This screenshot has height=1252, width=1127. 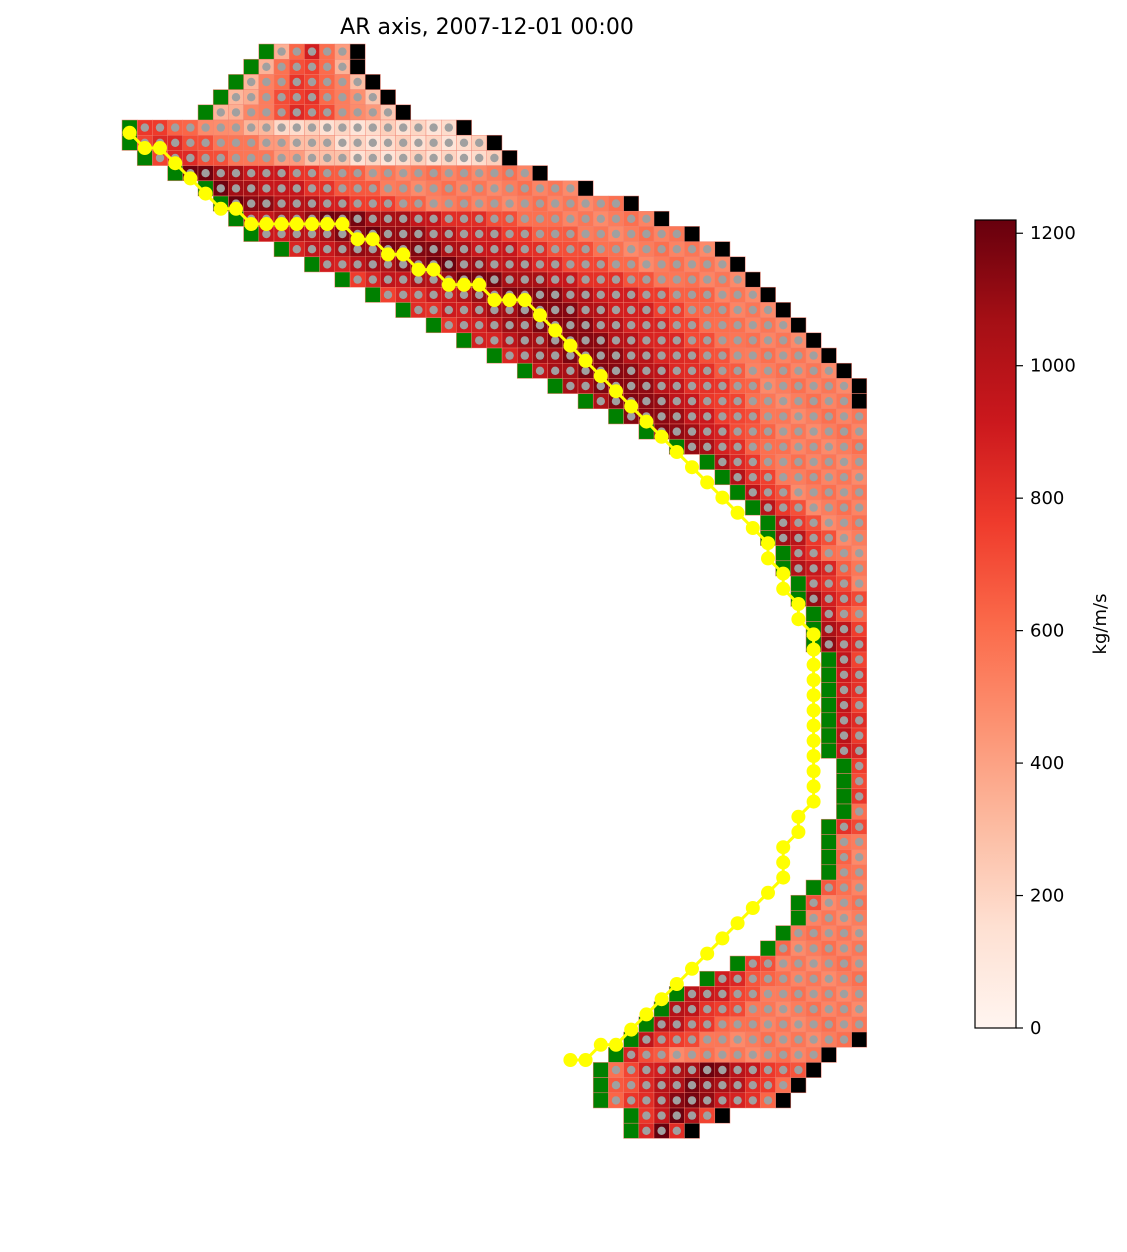 What do you see at coordinates (1047, 498) in the screenshot?
I see `colorbar-tick-label: 800` at bounding box center [1047, 498].